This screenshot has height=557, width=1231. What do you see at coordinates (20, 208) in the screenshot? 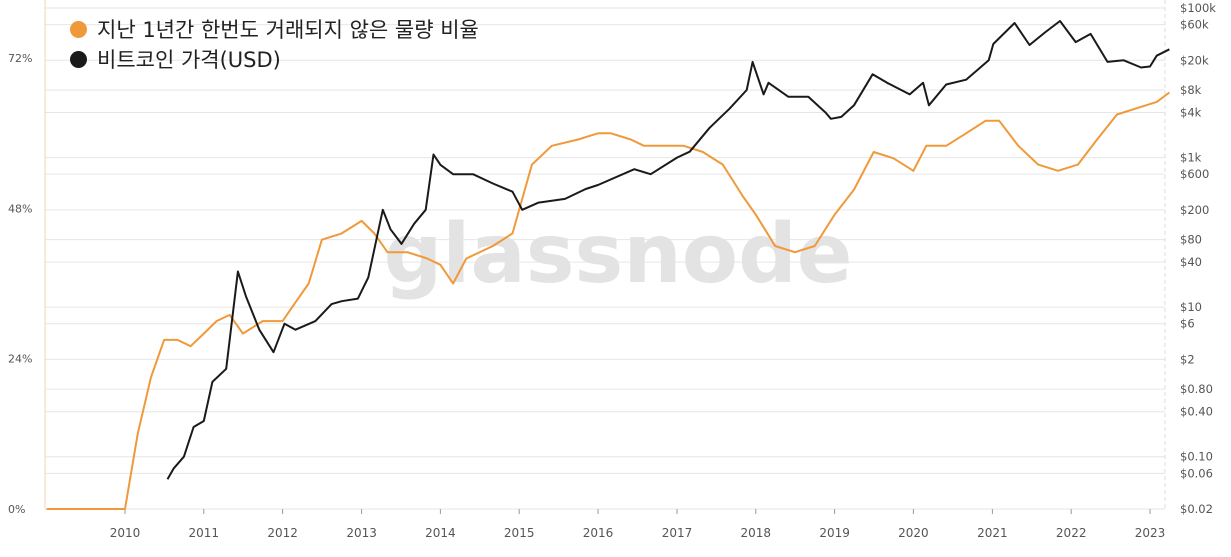
I see `left-tick-label: 48%` at bounding box center [20, 208].